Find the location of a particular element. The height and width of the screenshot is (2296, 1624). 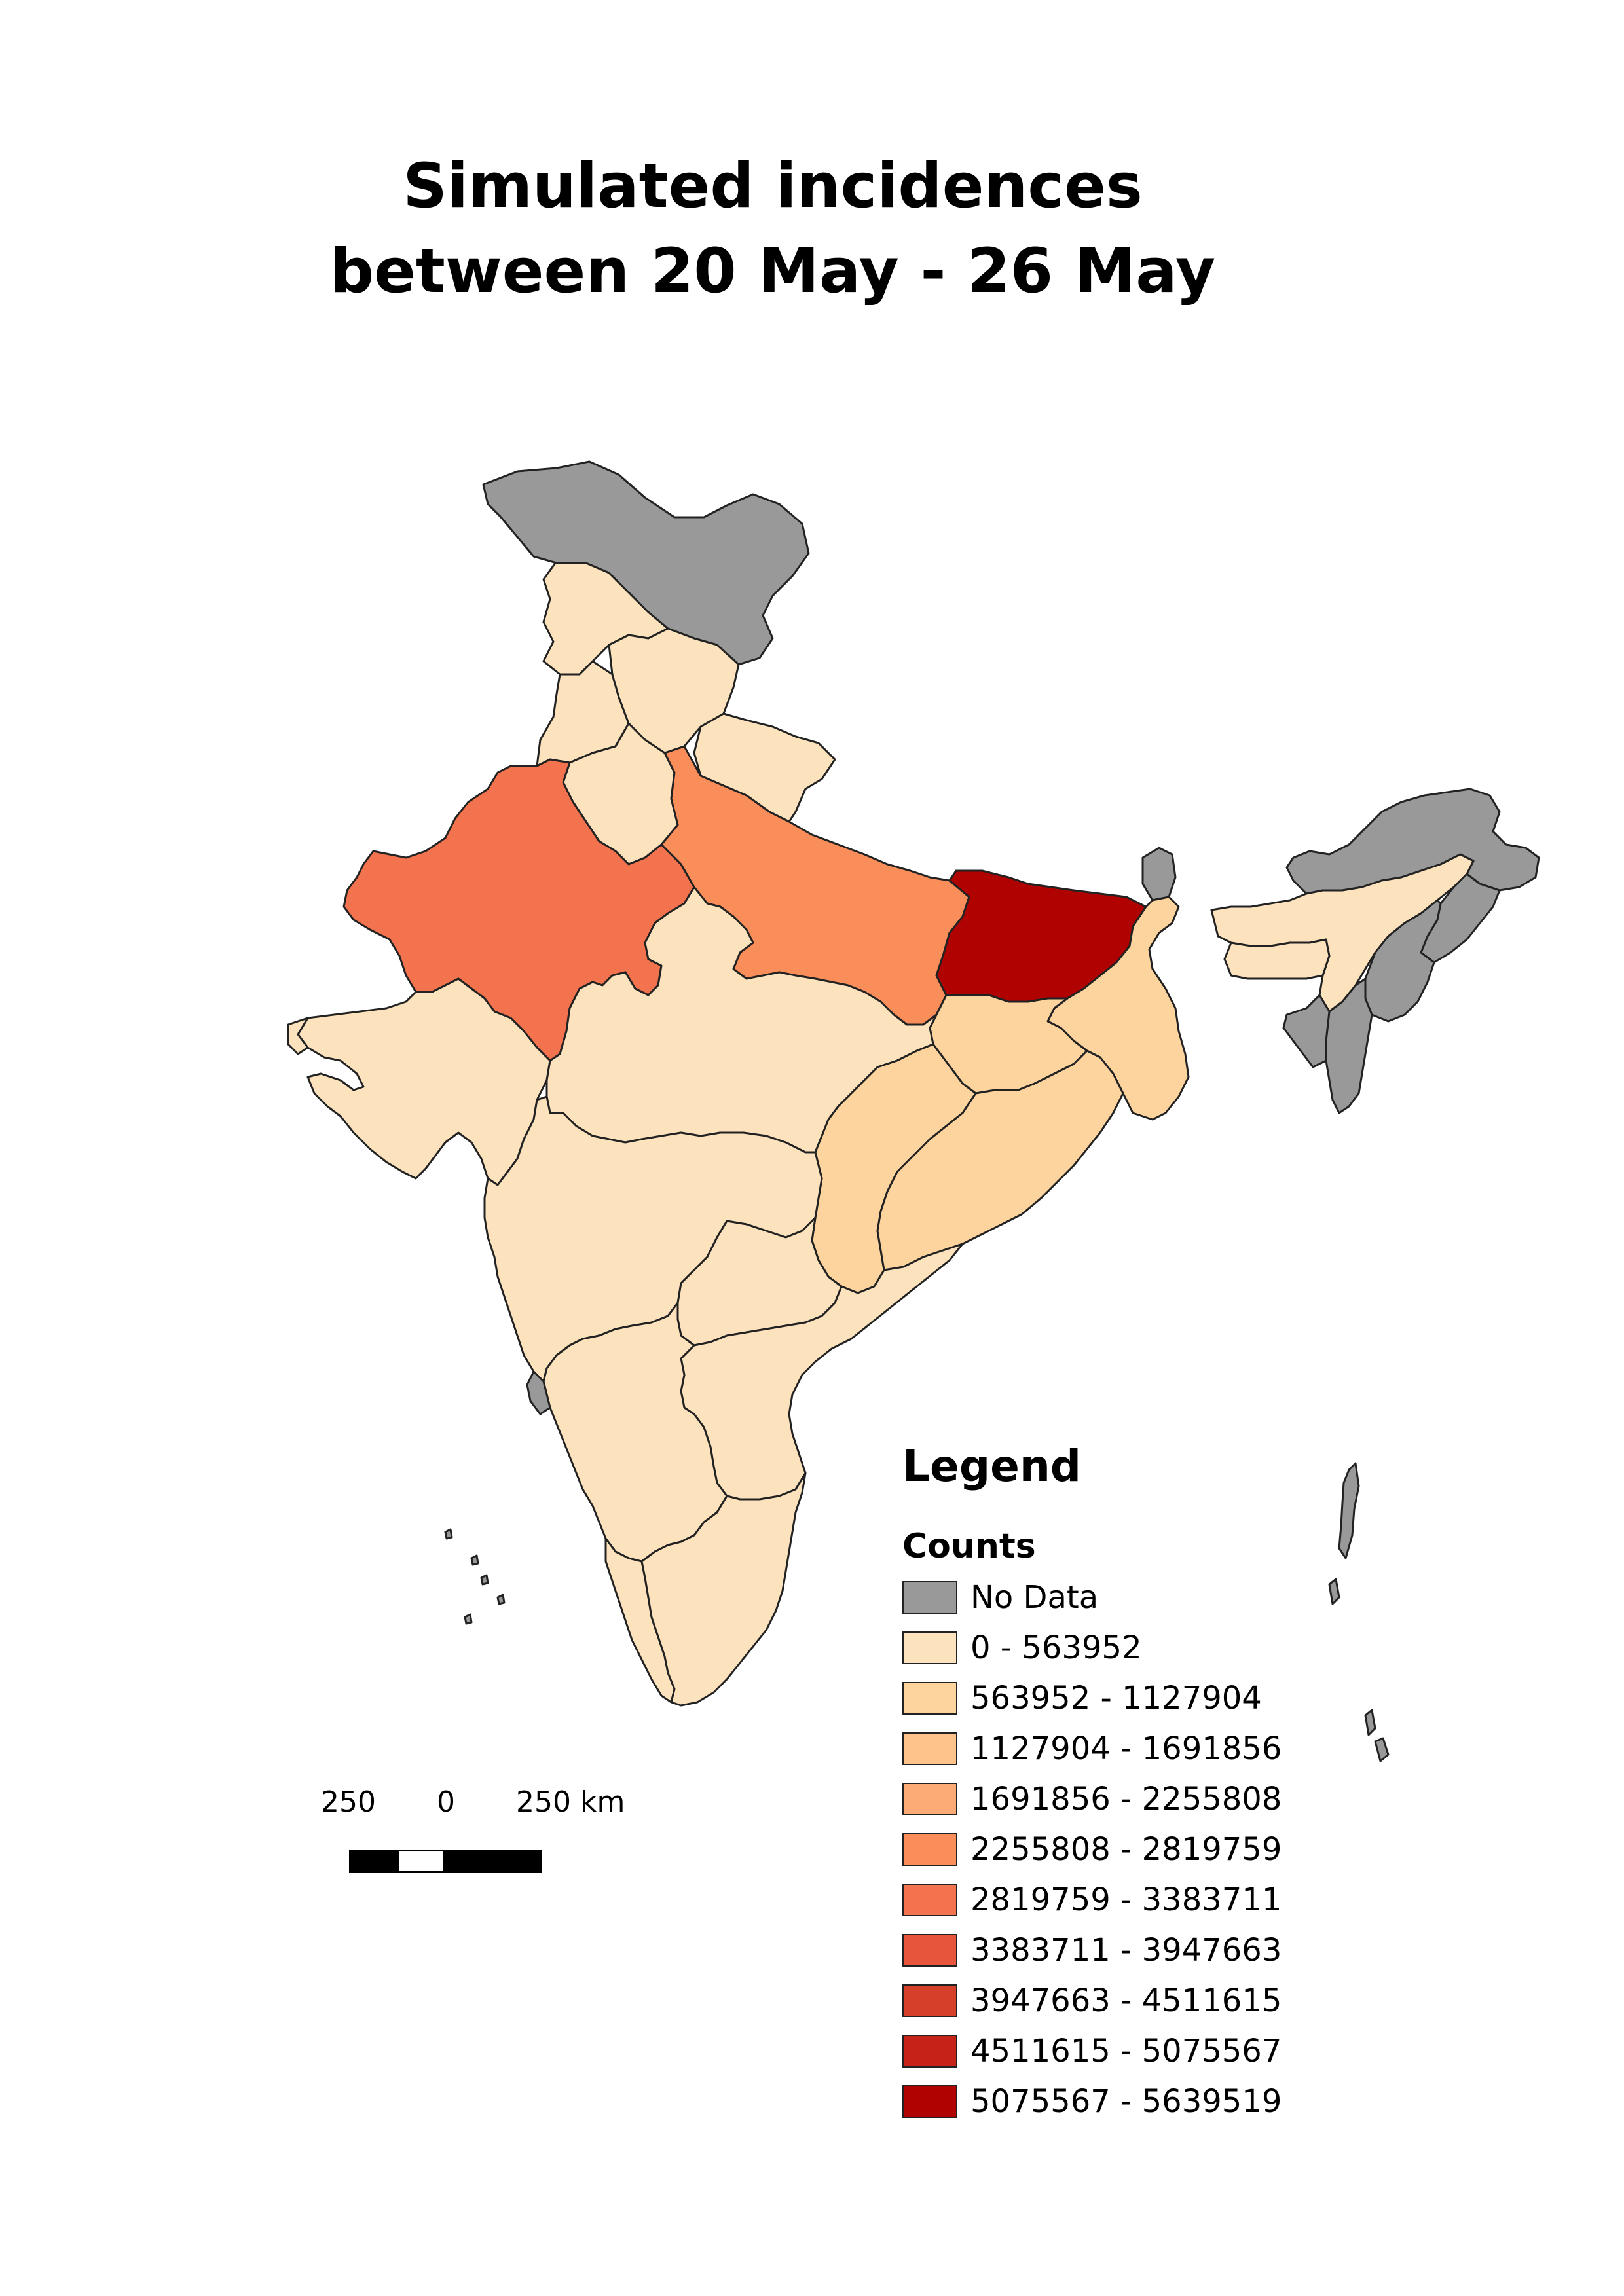

legend-item: 2255808 - 2819759 is located at coordinates (1131, 1849).